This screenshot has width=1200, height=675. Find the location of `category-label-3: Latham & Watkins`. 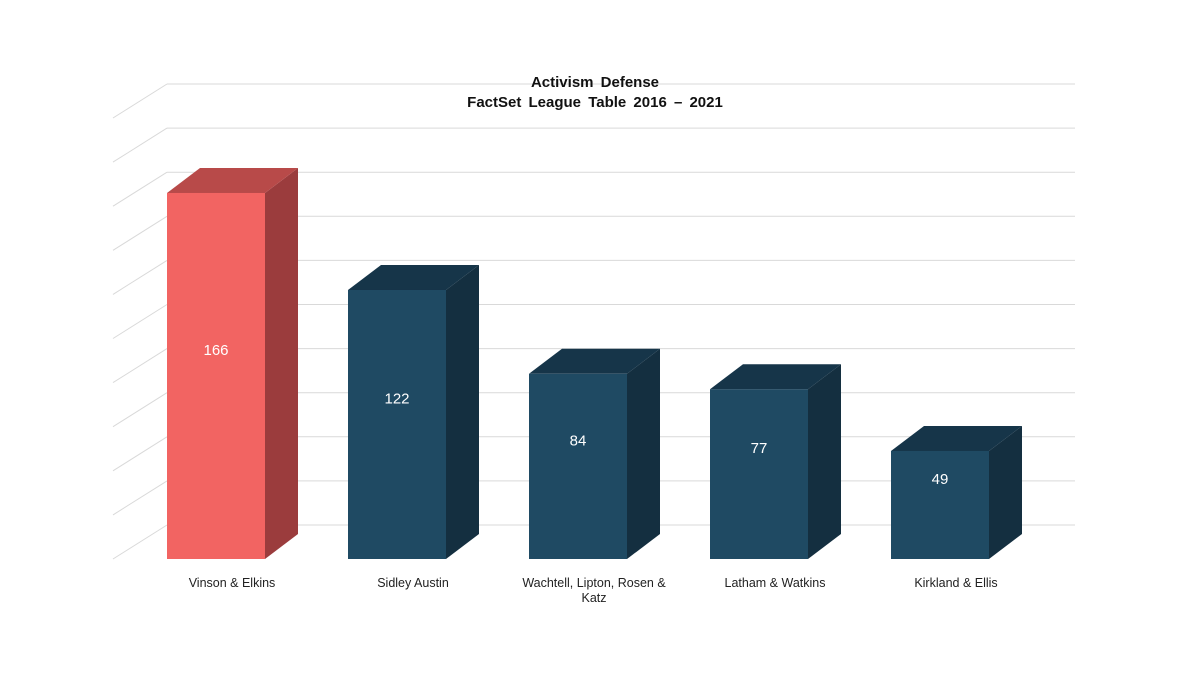

category-label-3: Latham & Watkins is located at coordinates (775, 583).